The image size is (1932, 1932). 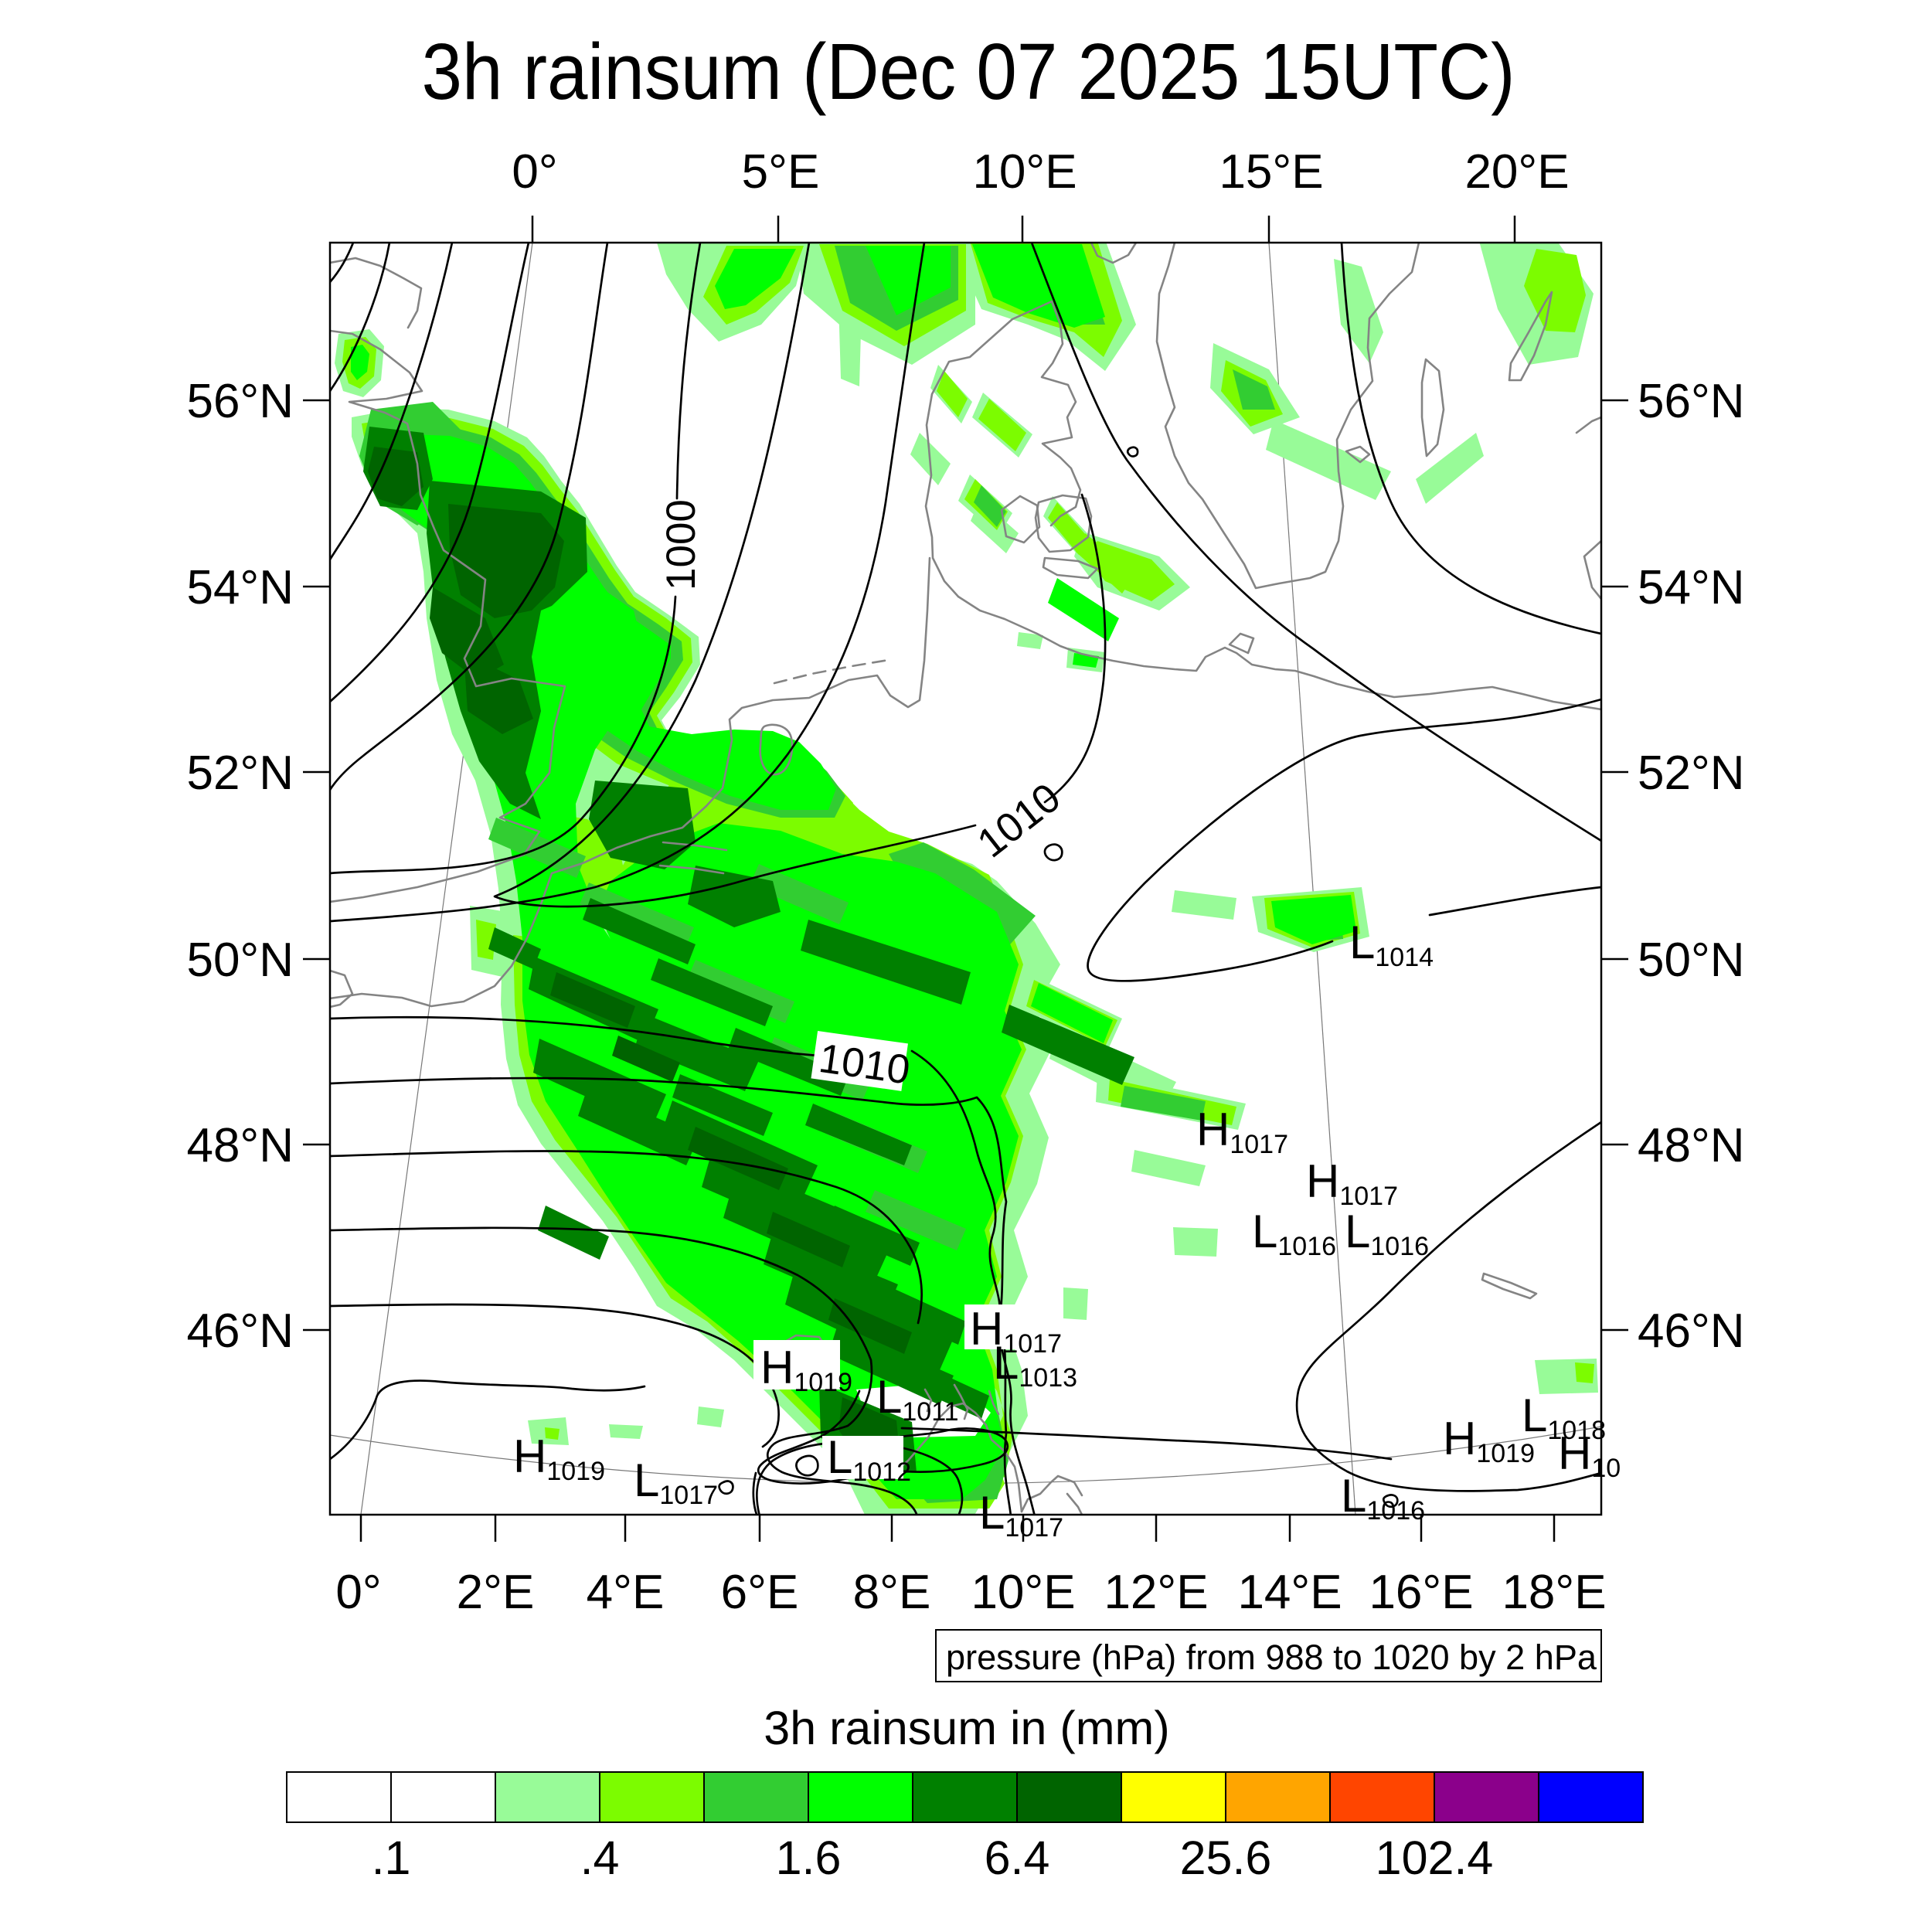 What do you see at coordinates (392, 1858) in the screenshot?
I see `svg-text: .1` at bounding box center [392, 1858].